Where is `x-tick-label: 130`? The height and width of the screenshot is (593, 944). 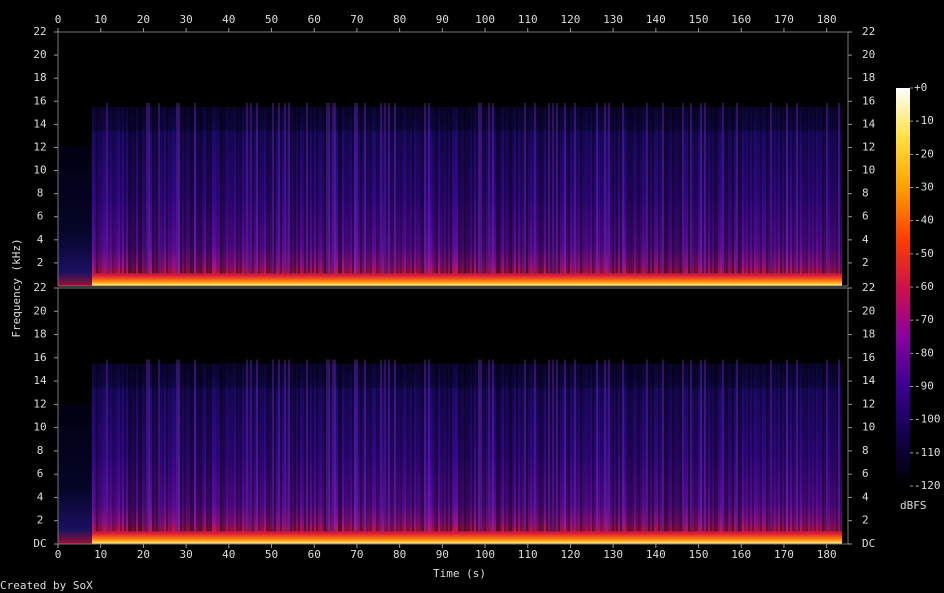
x-tick-label: 130 is located at coordinates (613, 554).